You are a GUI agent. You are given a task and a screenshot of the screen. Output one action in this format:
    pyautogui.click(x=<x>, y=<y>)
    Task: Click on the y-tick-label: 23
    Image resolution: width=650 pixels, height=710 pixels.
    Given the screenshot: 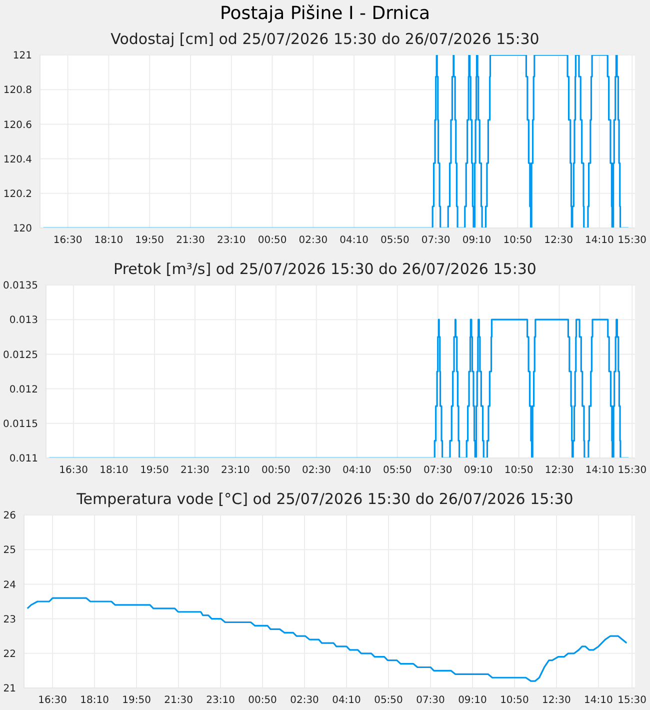 What is the action you would take?
    pyautogui.click(x=9, y=620)
    